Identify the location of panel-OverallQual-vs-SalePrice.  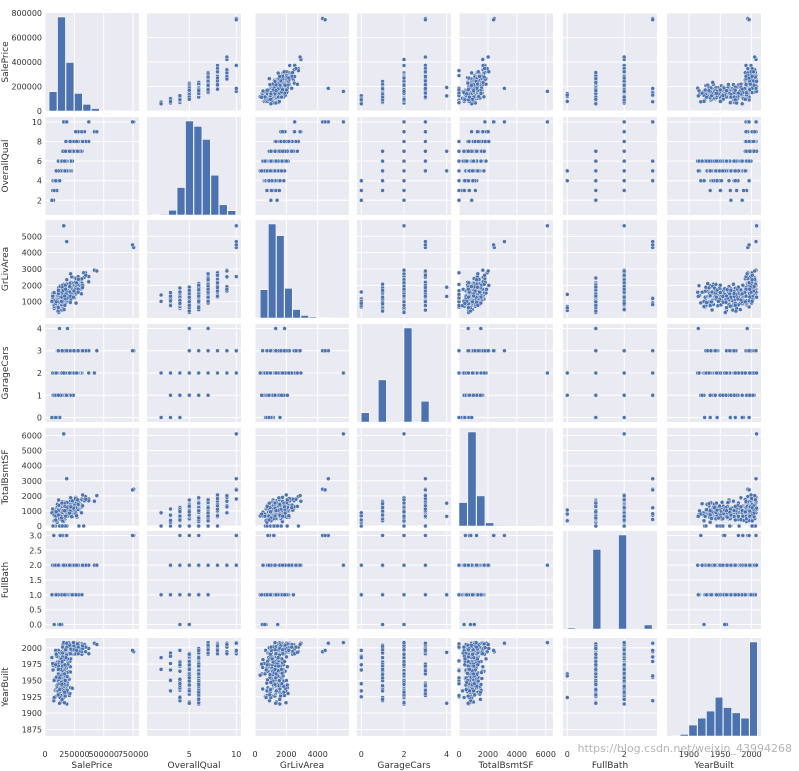
(91, 166).